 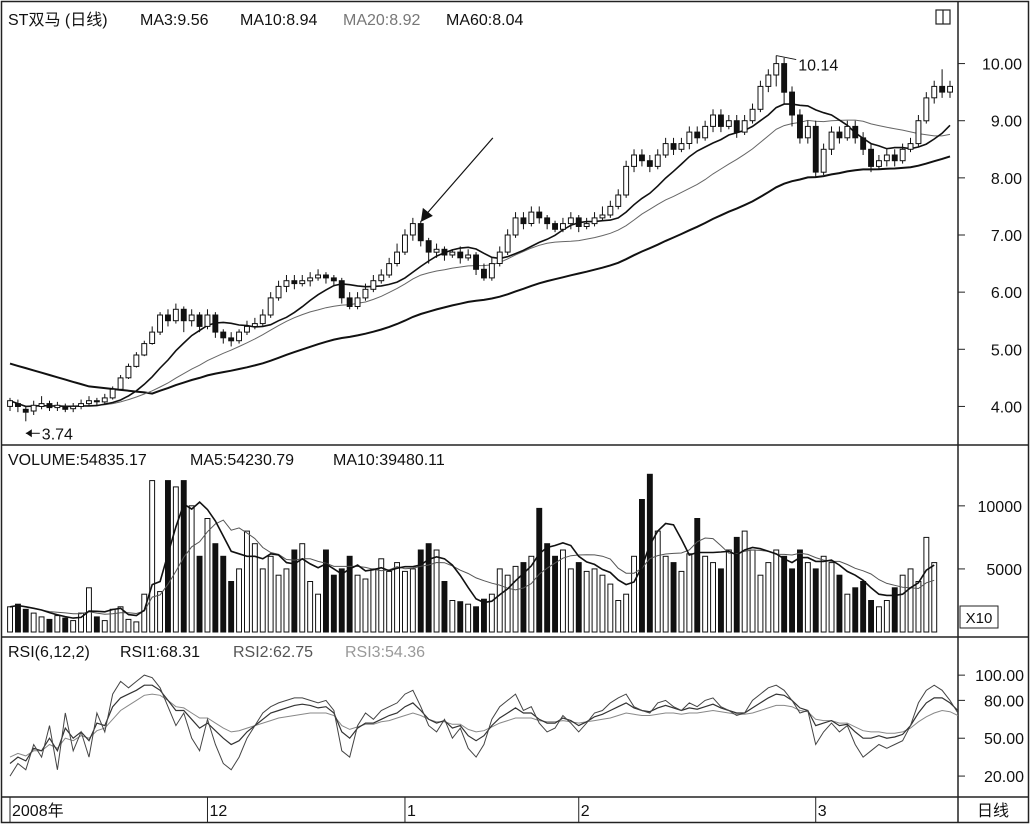 I want to click on maximize-icon, so click(x=943, y=17).